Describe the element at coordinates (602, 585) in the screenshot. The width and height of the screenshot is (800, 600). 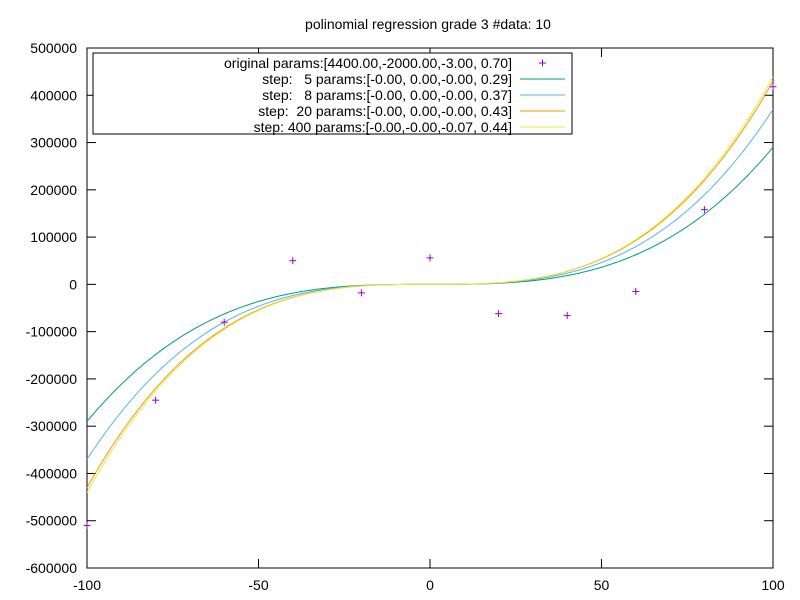
I see `x-tick-label: 50` at that location.